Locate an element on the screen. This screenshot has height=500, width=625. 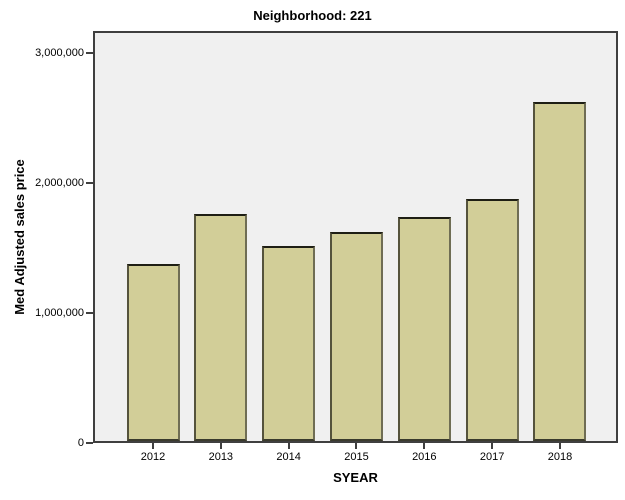
bar-2017 is located at coordinates (492, 320).